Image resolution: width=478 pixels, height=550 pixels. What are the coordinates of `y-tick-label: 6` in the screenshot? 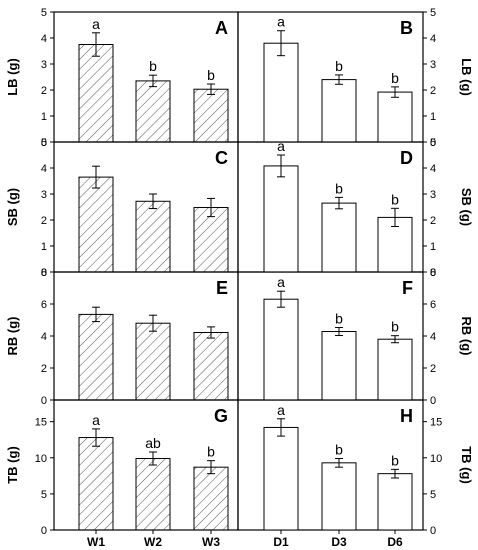 It's located at (433, 305).